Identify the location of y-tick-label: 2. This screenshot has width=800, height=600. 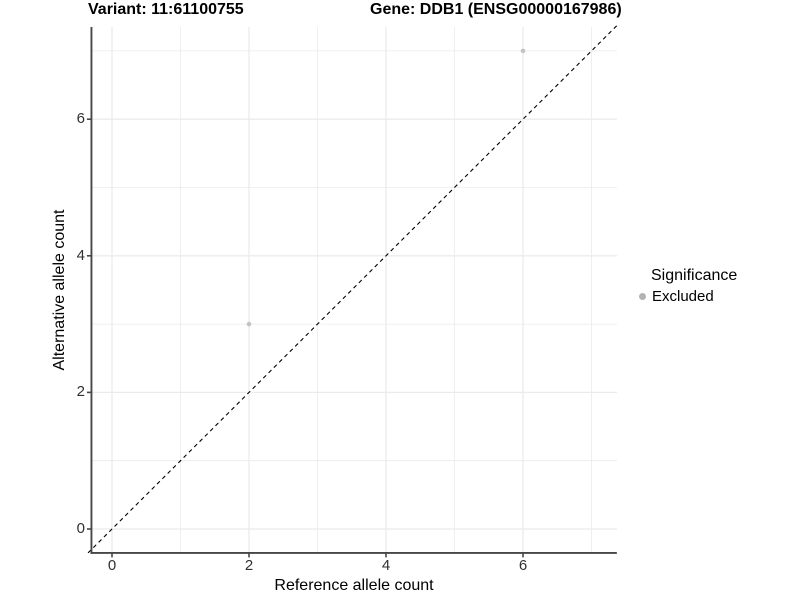
(80, 392).